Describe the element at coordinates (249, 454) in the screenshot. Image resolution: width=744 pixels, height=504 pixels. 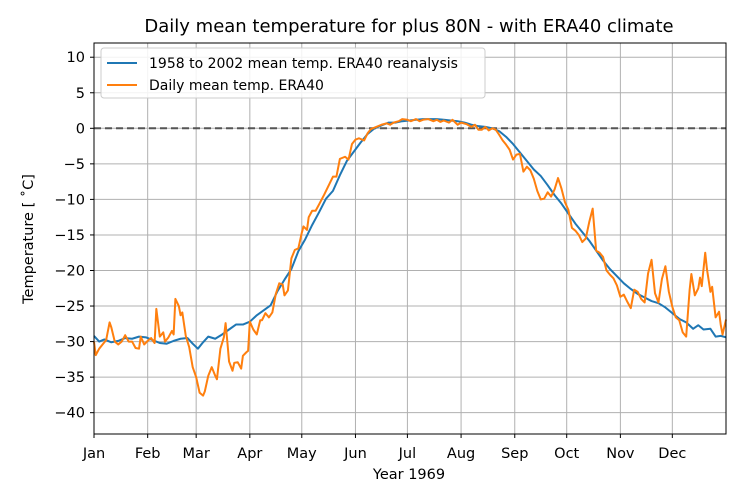
I see `x-tick-label: Apr` at that location.